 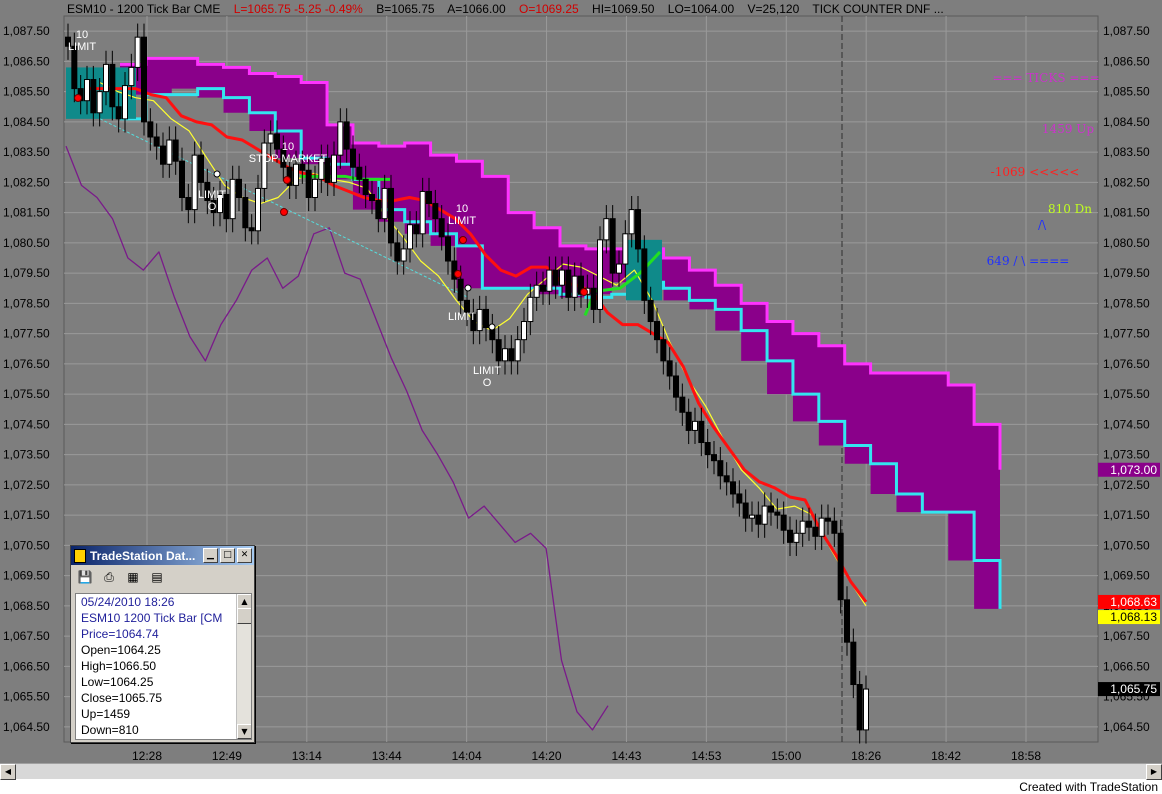 I want to click on x-tick-label: 14:43, so click(x=626, y=756).